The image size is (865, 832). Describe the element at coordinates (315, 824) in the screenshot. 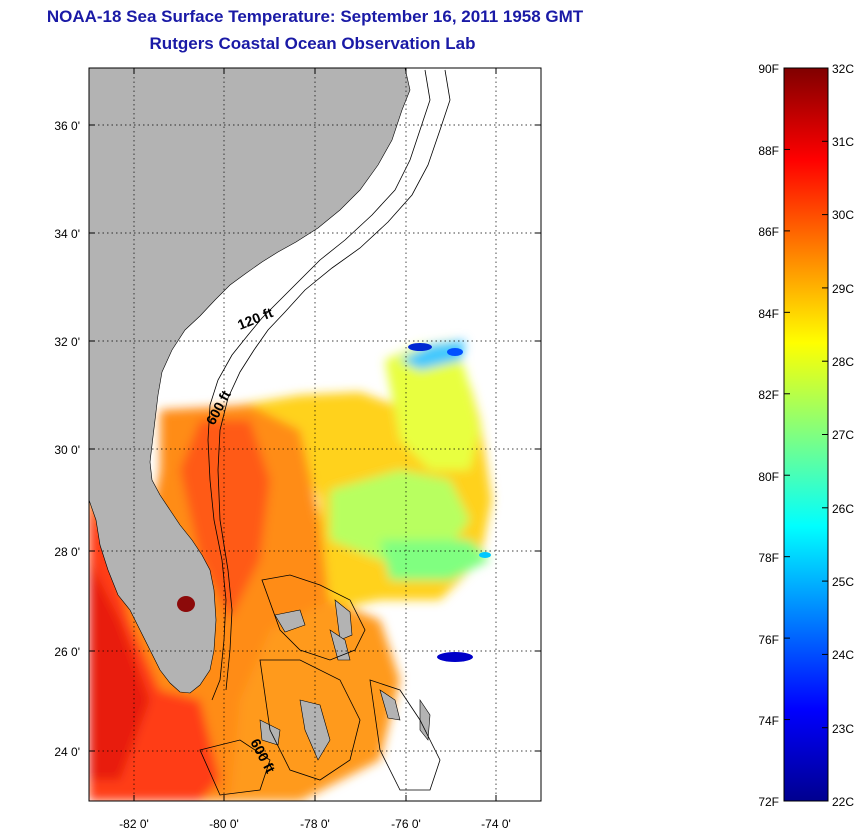

I see `lon-label: -78 0'` at that location.